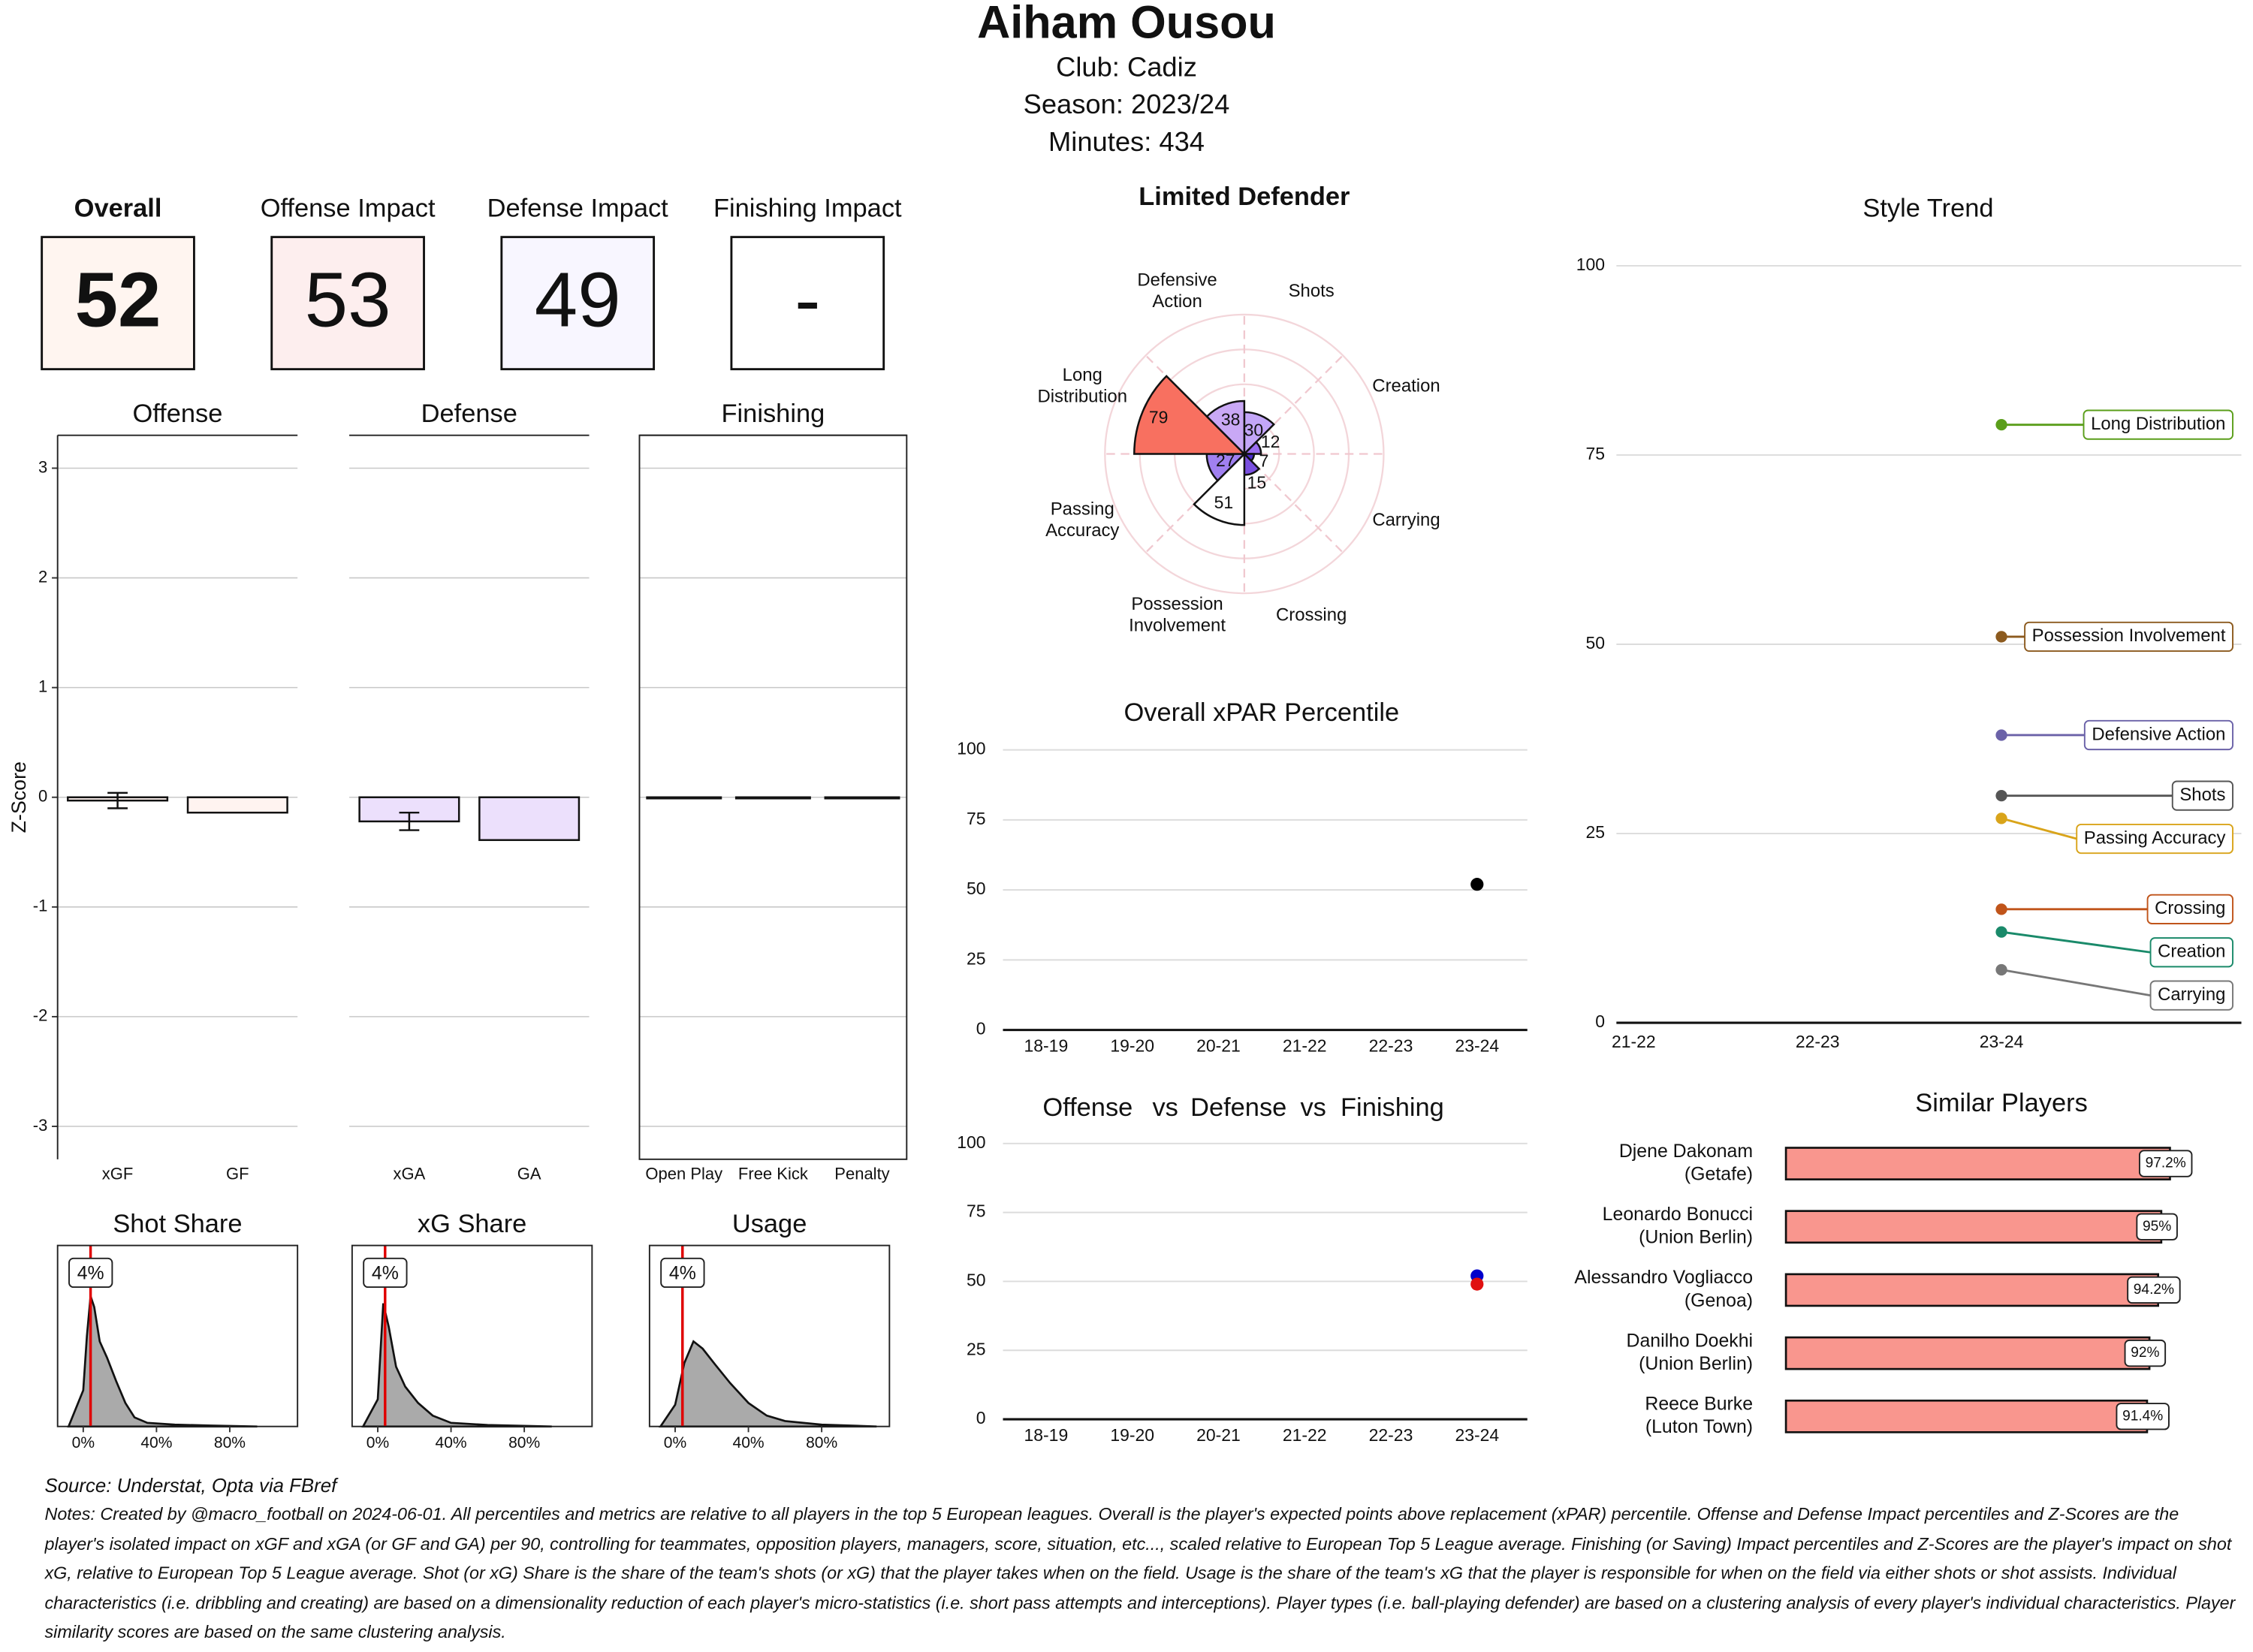  What do you see at coordinates (861, 1174) in the screenshot?
I see `x-tick-label: Penalty` at bounding box center [861, 1174].